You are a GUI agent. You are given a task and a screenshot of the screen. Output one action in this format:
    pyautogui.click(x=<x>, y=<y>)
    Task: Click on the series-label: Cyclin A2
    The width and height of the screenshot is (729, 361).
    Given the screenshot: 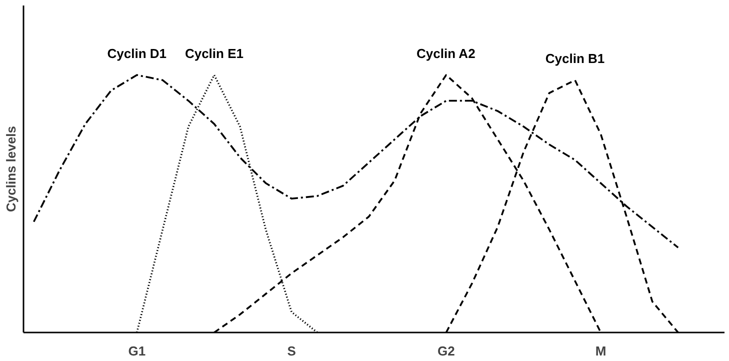 What is the action you would take?
    pyautogui.click(x=446, y=54)
    